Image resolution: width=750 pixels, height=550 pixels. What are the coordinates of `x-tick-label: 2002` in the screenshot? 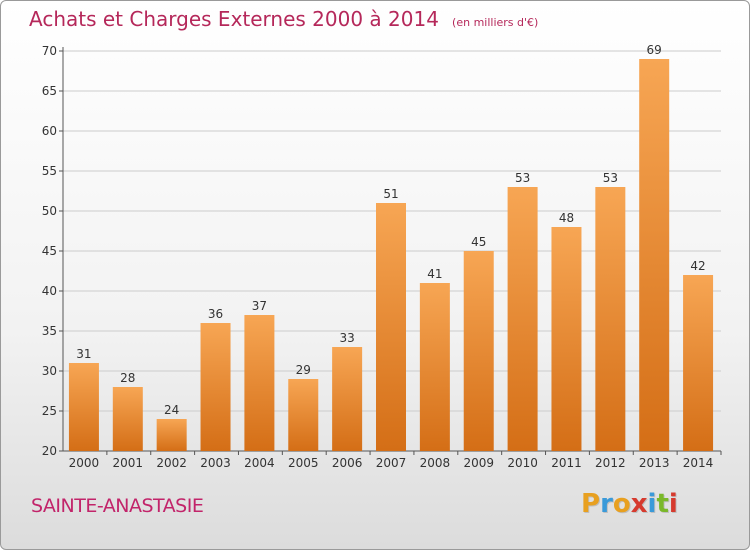 It's located at (171, 463).